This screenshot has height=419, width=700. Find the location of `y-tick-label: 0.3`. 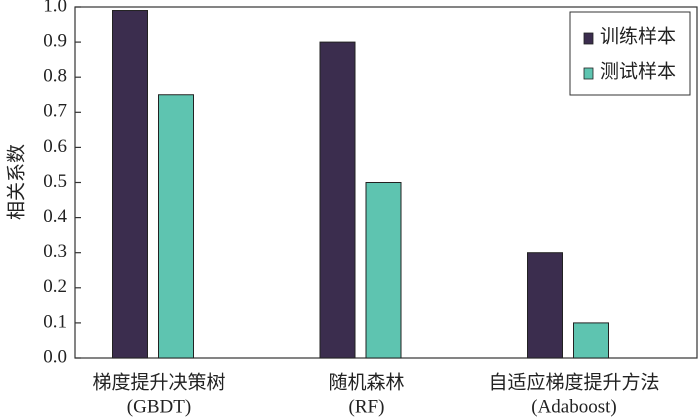

y-tick-label: 0.3 is located at coordinates (55, 251).